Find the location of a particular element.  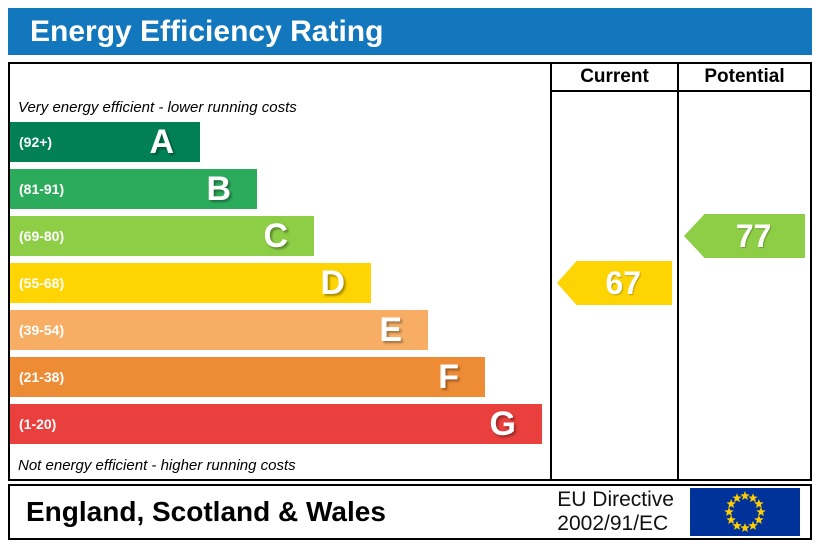

band-letter: A is located at coordinates (161, 142).